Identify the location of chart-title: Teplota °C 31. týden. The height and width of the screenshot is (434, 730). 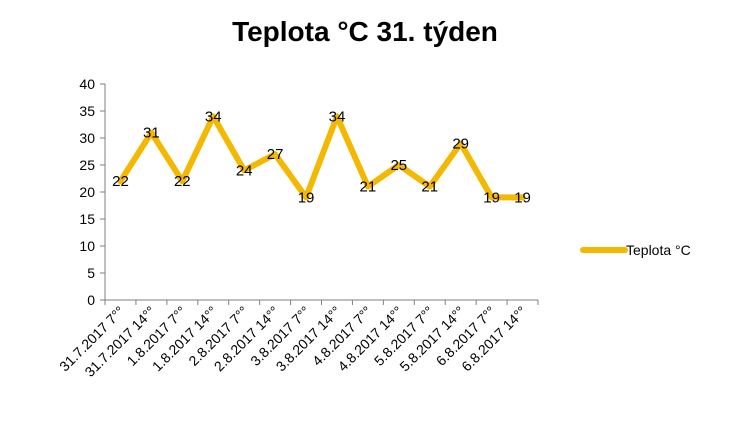
(365, 31).